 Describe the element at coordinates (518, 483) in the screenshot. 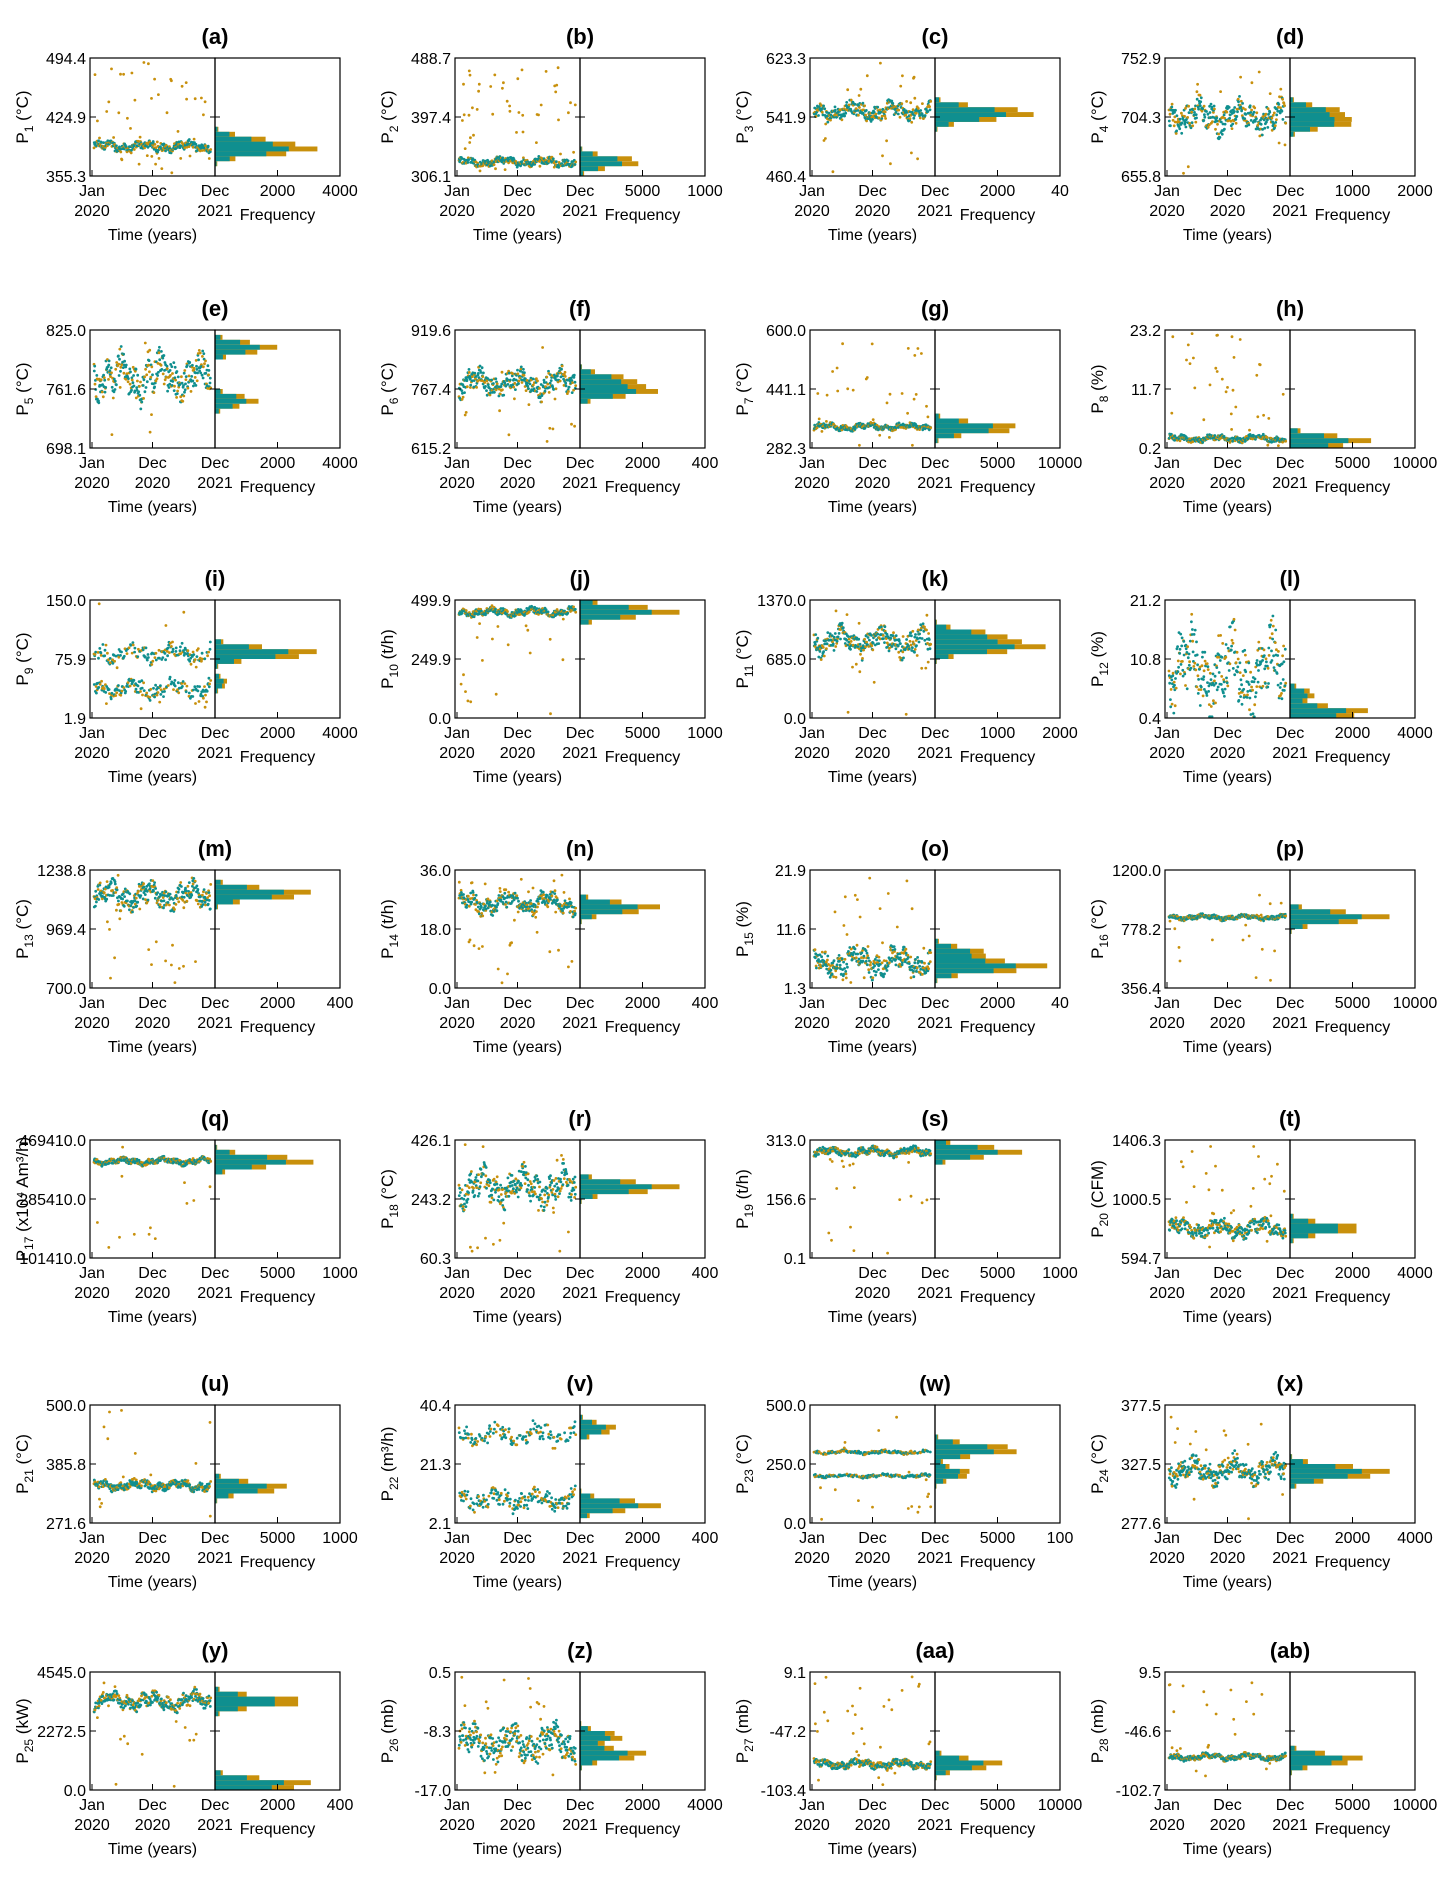

I see `x-tick-label-year: 2020` at that location.